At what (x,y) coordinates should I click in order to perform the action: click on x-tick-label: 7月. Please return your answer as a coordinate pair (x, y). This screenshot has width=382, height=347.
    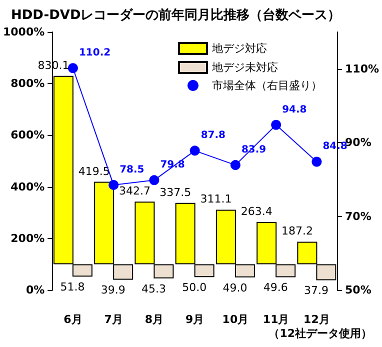
    Looking at the image, I should click on (113, 319).